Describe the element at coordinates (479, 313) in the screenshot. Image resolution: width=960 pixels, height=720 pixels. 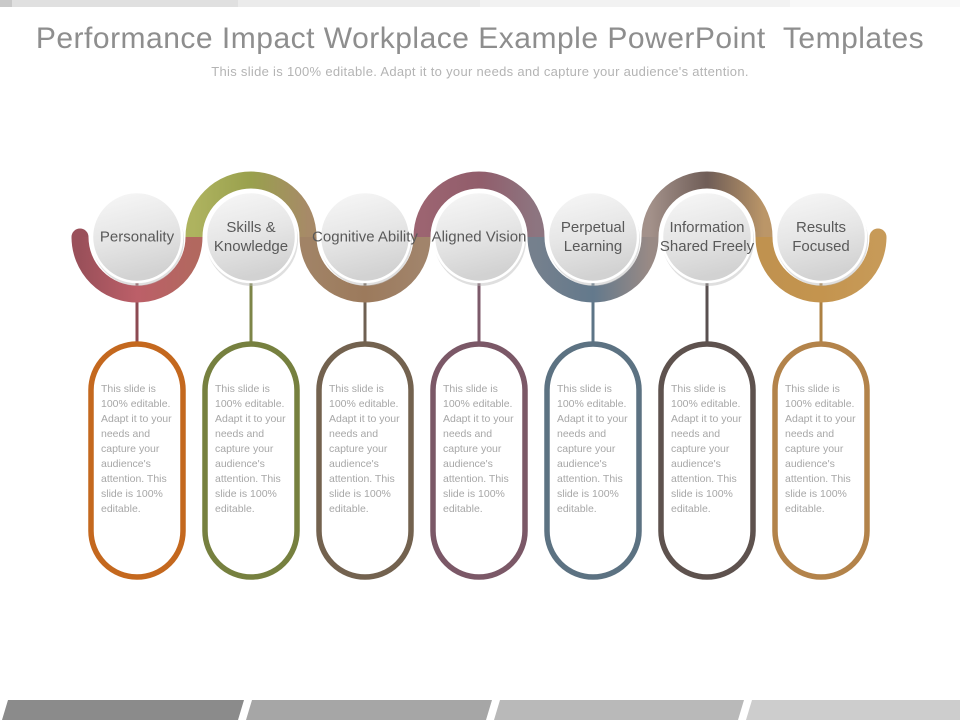
I see `connector-lines` at that location.